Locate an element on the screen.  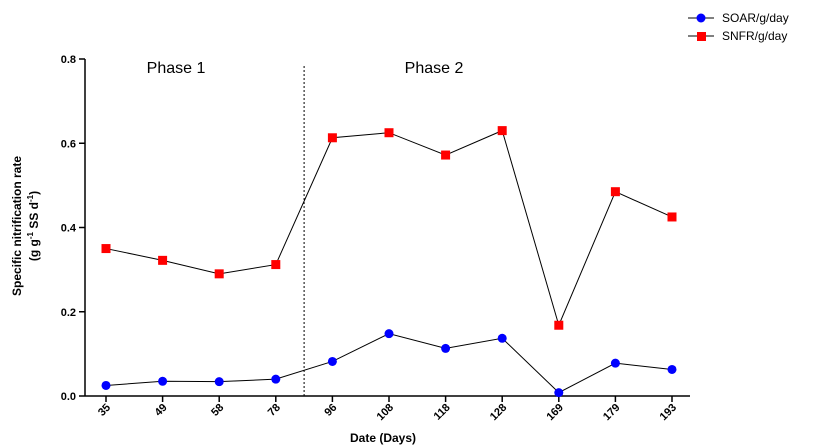
legend: SOAR/g/day SNFR/g/day is located at coordinates (738, 27).